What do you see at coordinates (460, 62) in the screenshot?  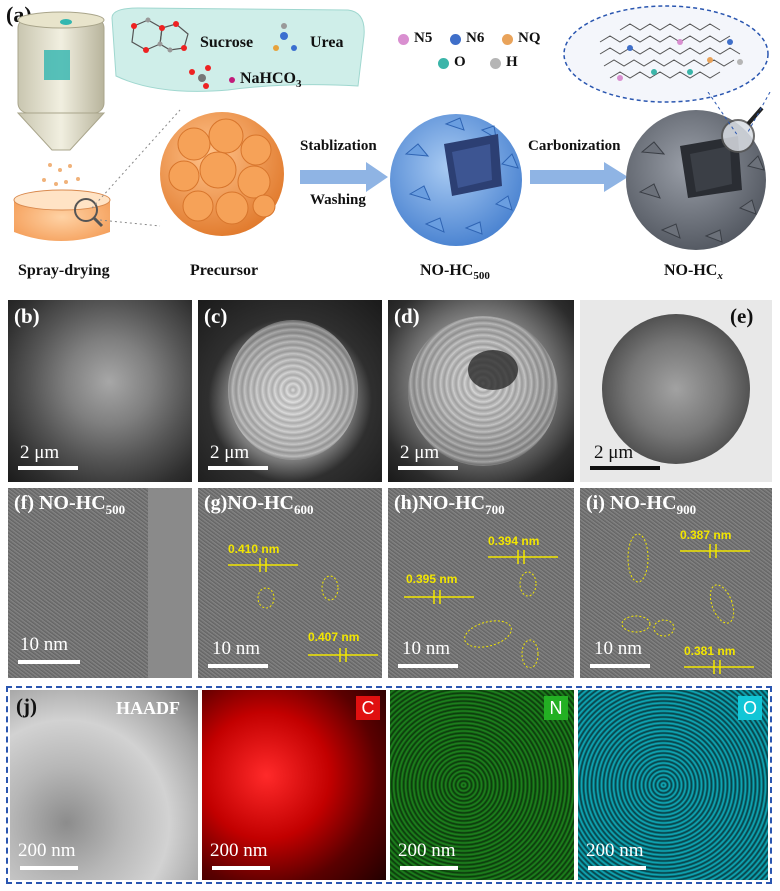 I see `legend-label-o: O` at bounding box center [460, 62].